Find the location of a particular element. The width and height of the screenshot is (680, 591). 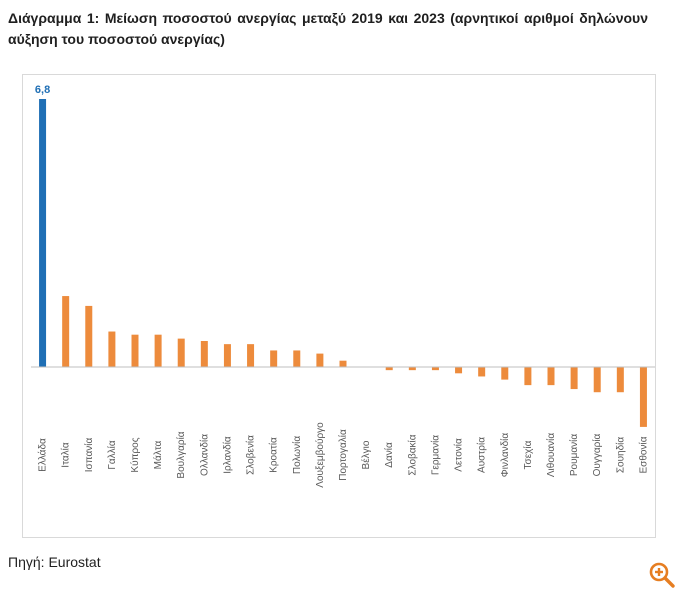

source-note: Πηγή: Eurostat is located at coordinates (54, 562).